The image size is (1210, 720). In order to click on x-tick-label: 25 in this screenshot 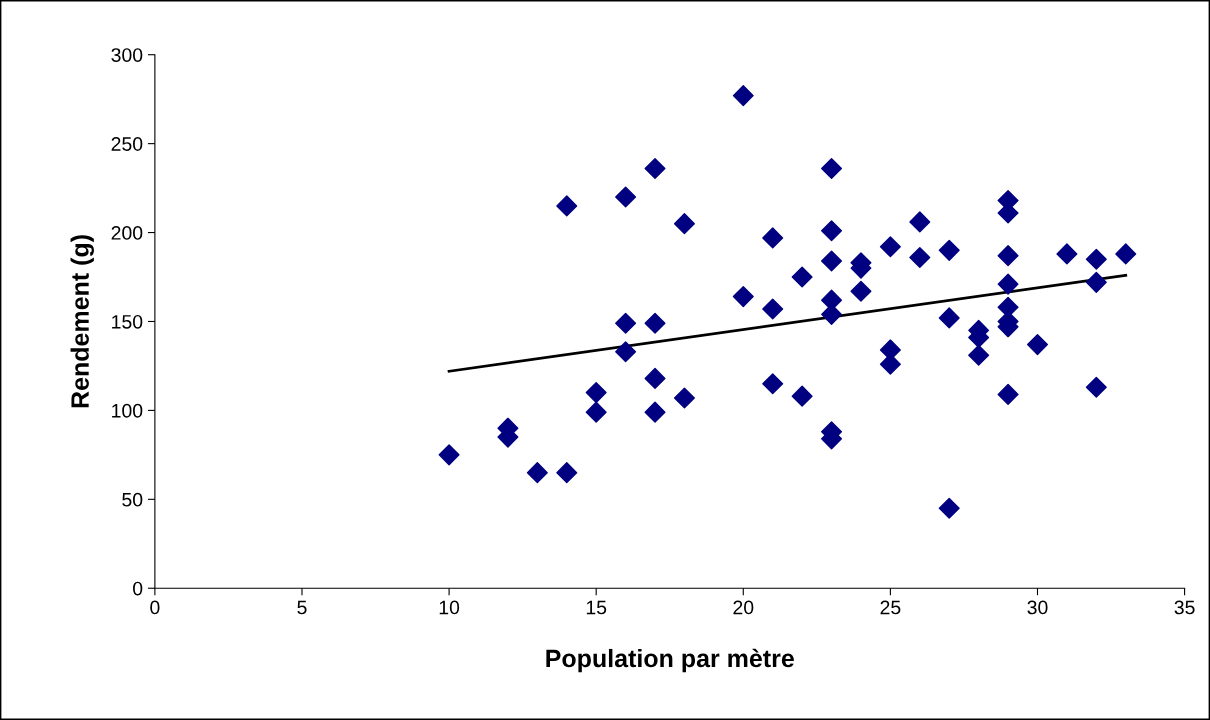, I will do `click(890, 607)`.